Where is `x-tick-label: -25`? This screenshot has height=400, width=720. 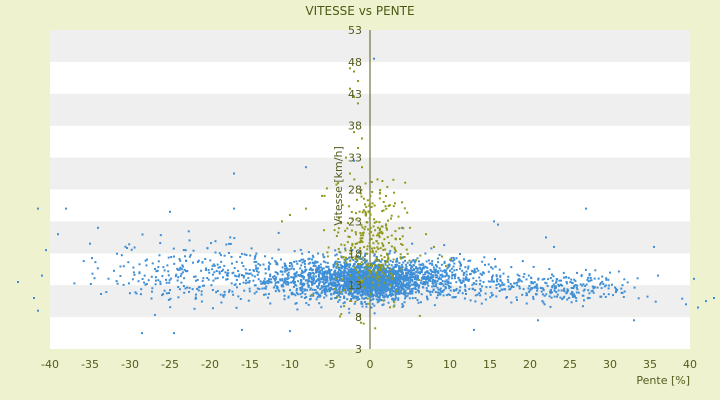 x-tick-label: -25 is located at coordinates (170, 364).